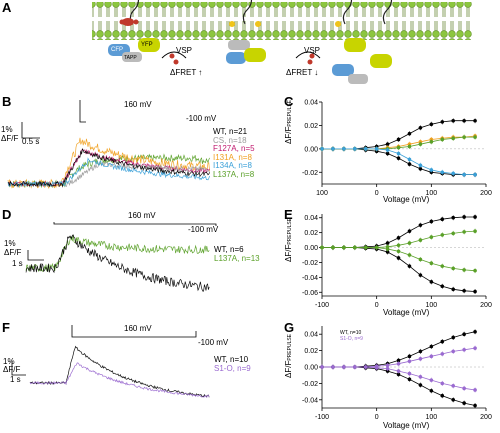 The width and height of the screenshot is (500, 433). What do you see at coordinates (322, 305) in the screenshot?
I see `x-tick-label: -100` at bounding box center [322, 305].